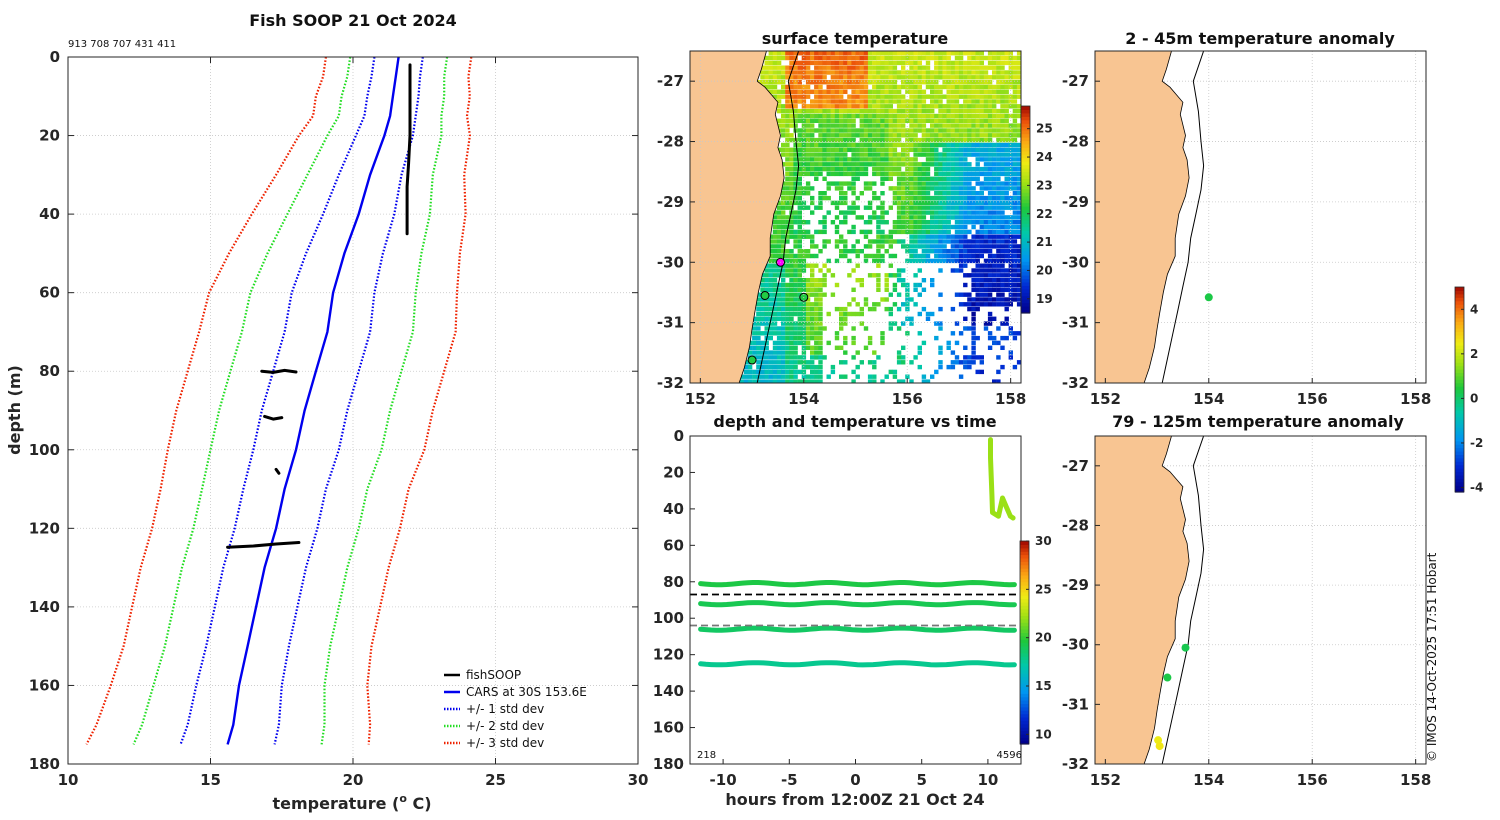 The height and width of the screenshot is (820, 1500). Describe the element at coordinates (1025, 209) in the screenshot. I see `sst-colorbar-frame` at that location.